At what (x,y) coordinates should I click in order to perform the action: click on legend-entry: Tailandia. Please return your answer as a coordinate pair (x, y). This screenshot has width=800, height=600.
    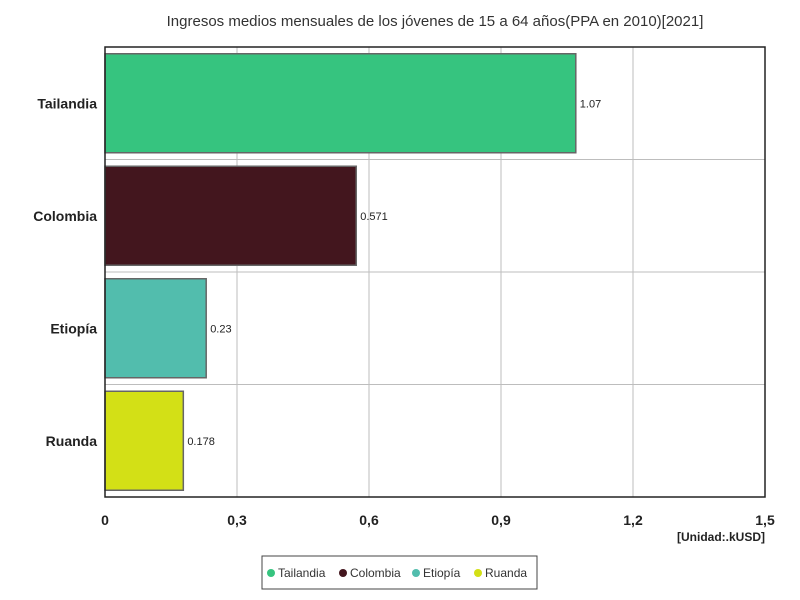
    Looking at the image, I should click on (302, 573).